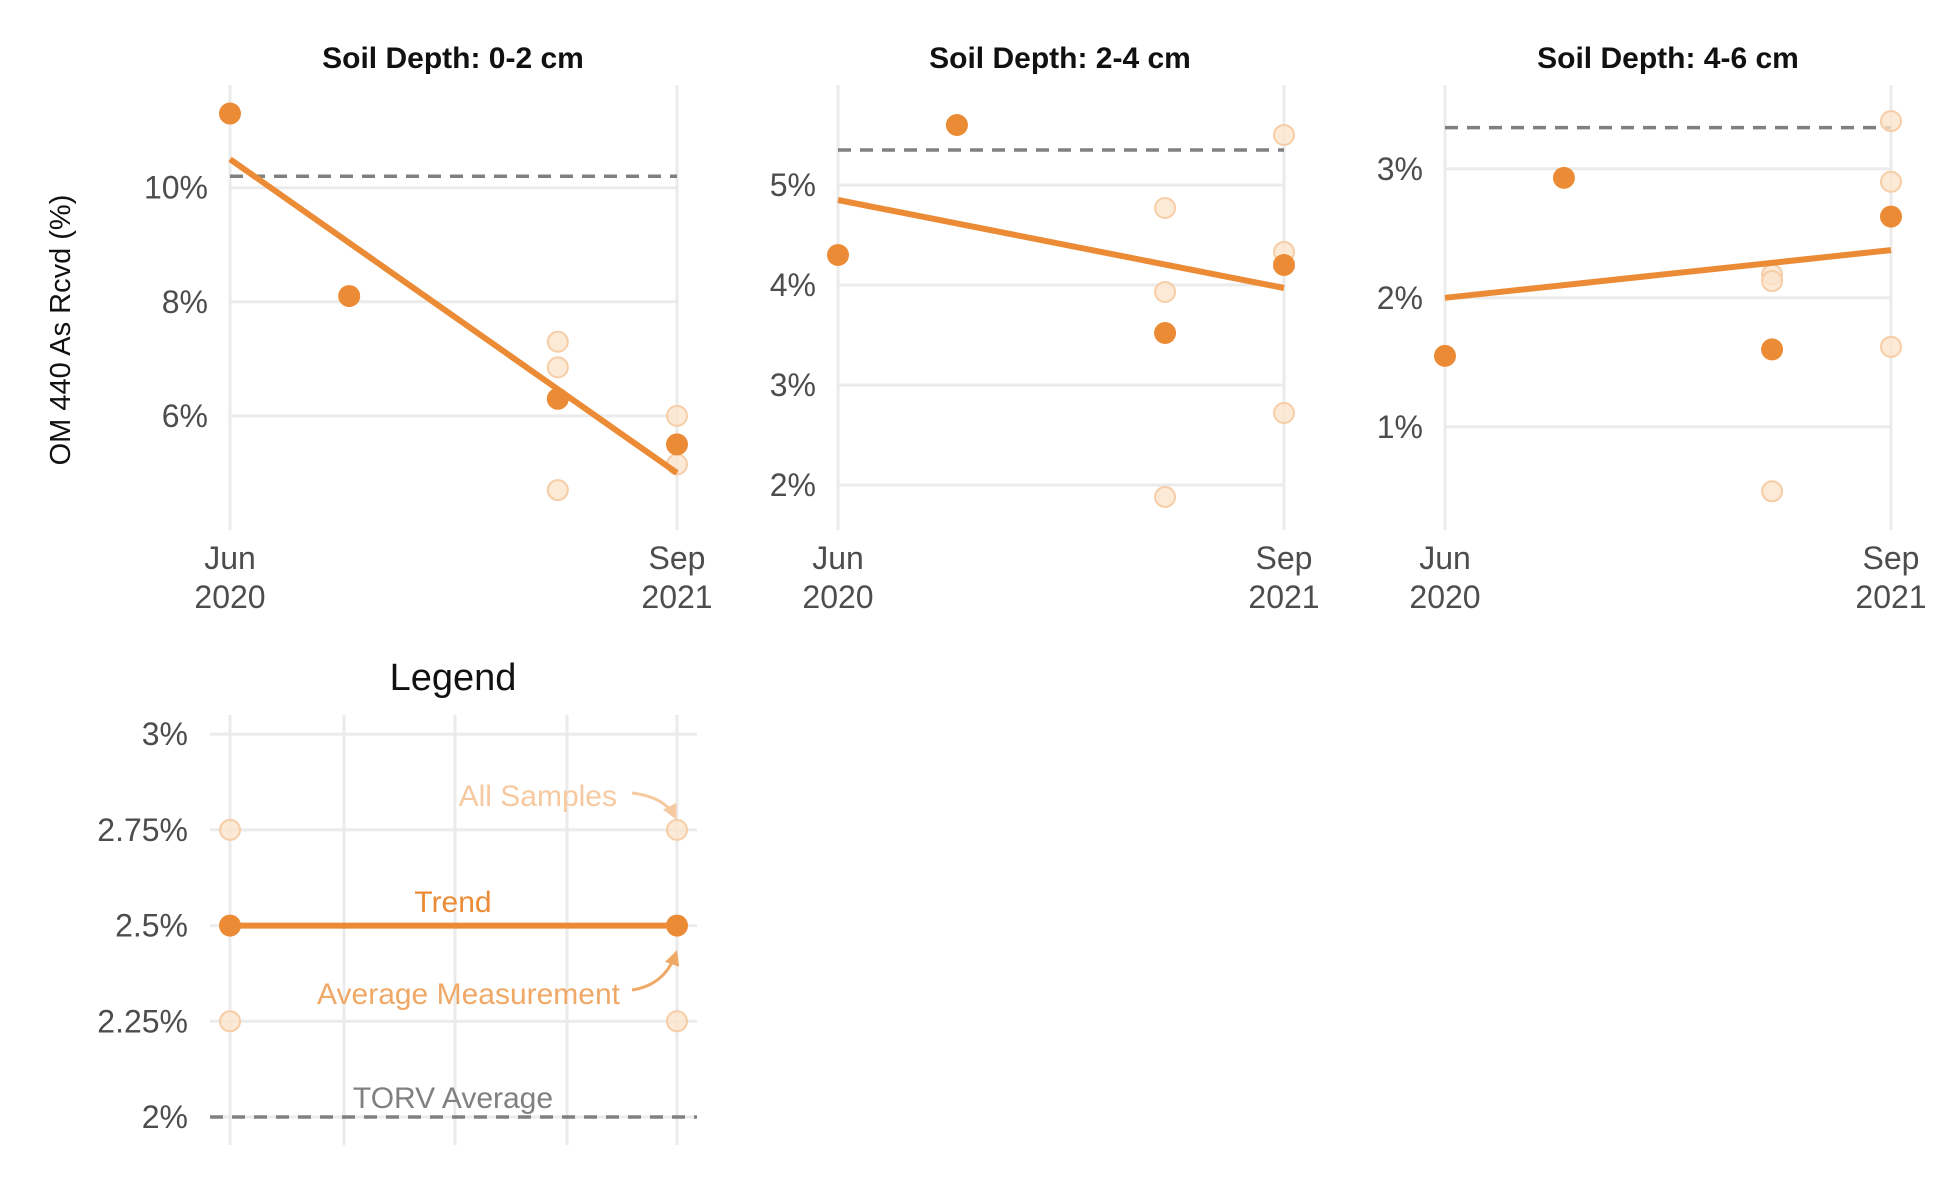  Describe the element at coordinates (176, 188) in the screenshot. I see `y-tick-label: 10%` at that location.